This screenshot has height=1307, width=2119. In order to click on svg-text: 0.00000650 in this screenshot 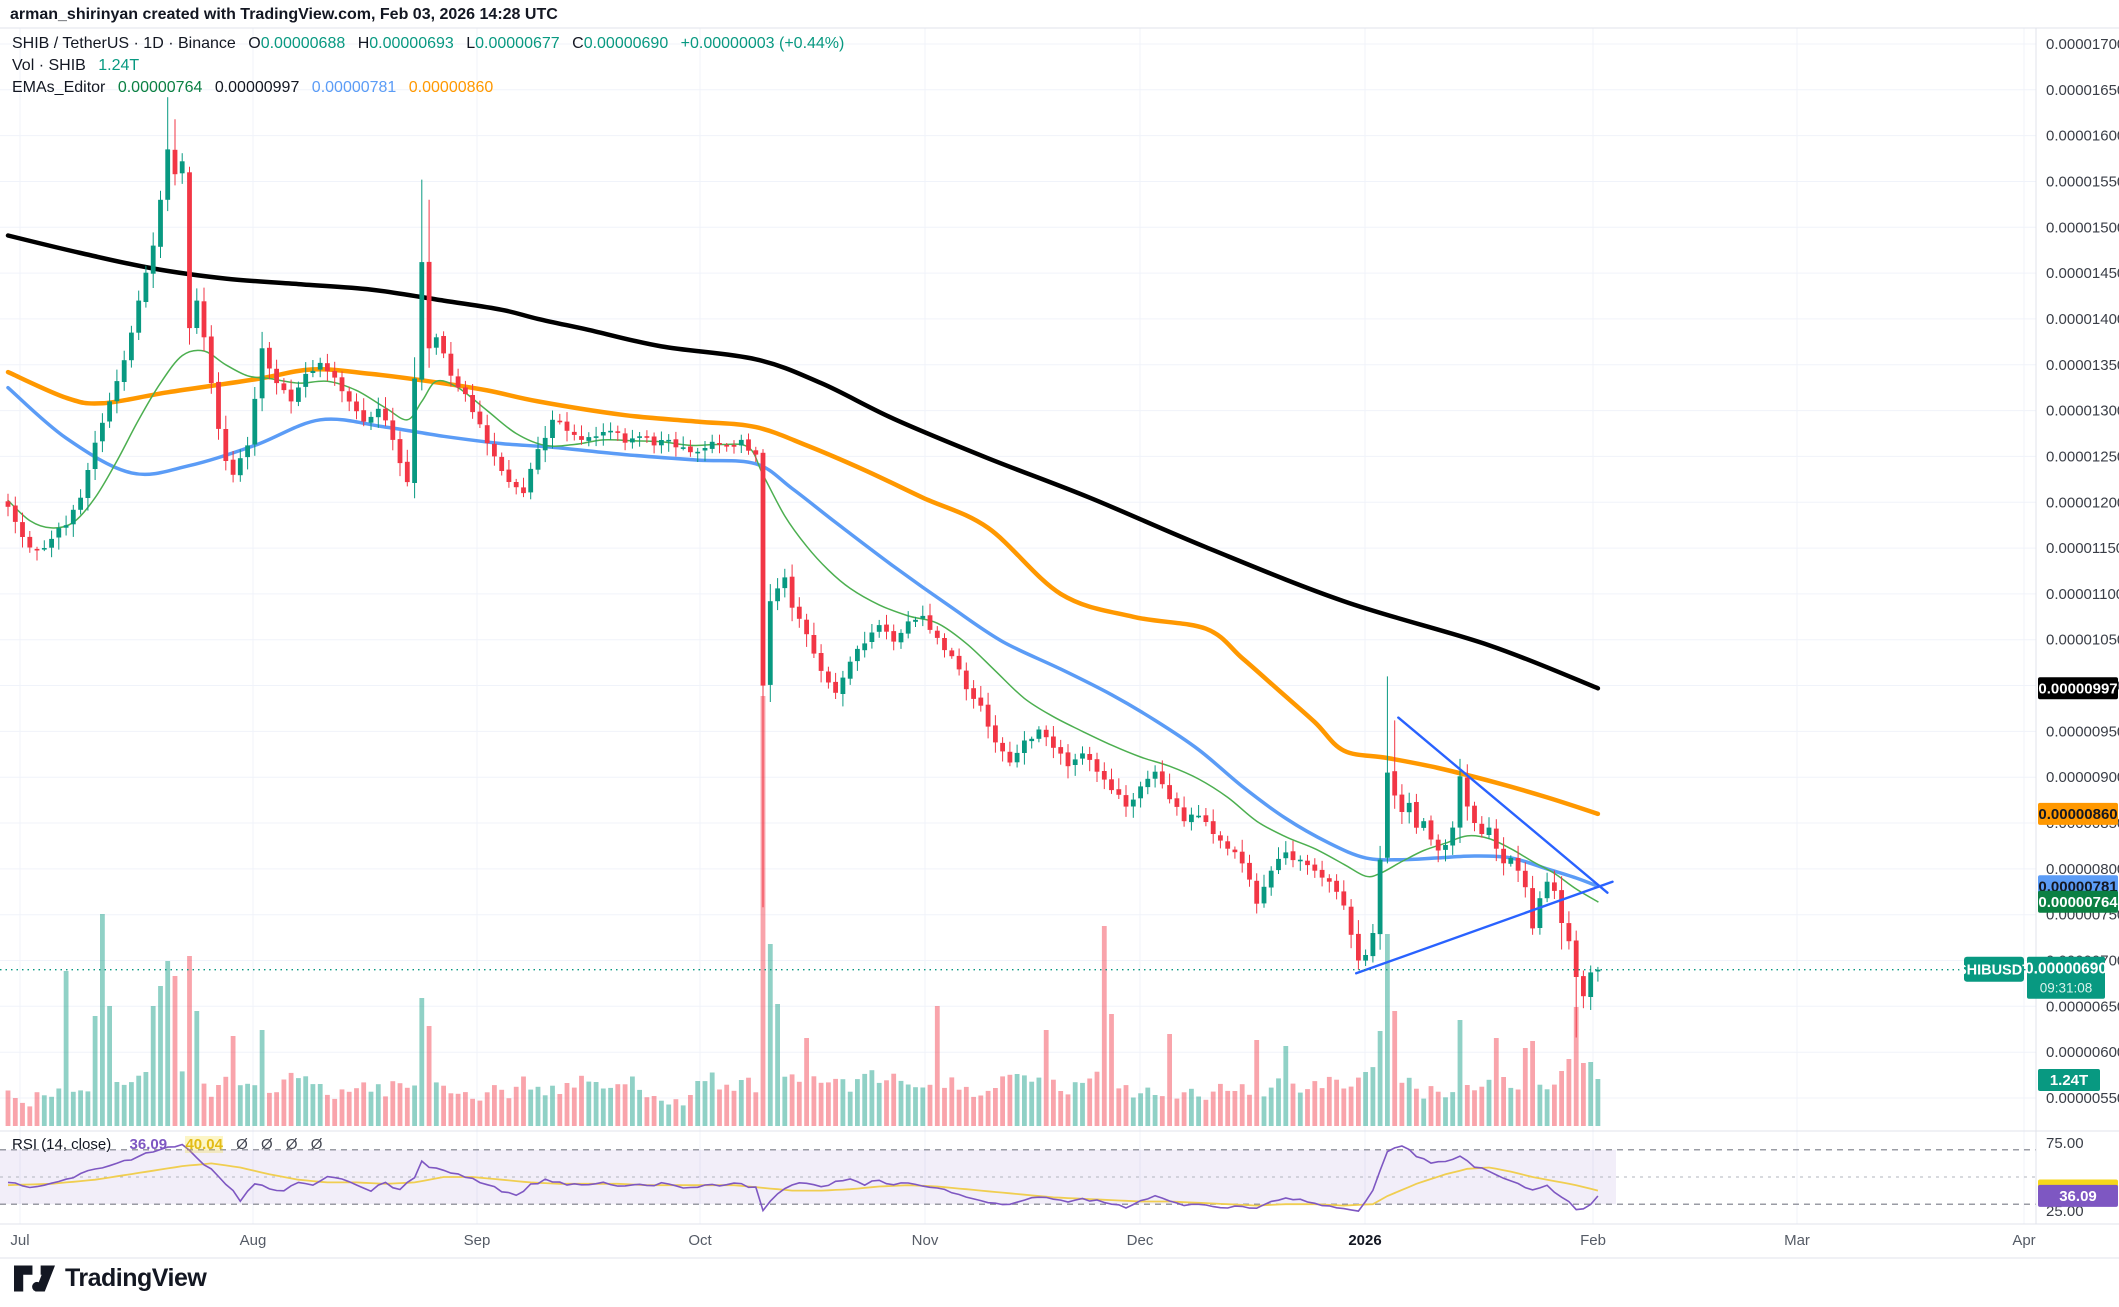, I will do `click(2082, 1006)`.